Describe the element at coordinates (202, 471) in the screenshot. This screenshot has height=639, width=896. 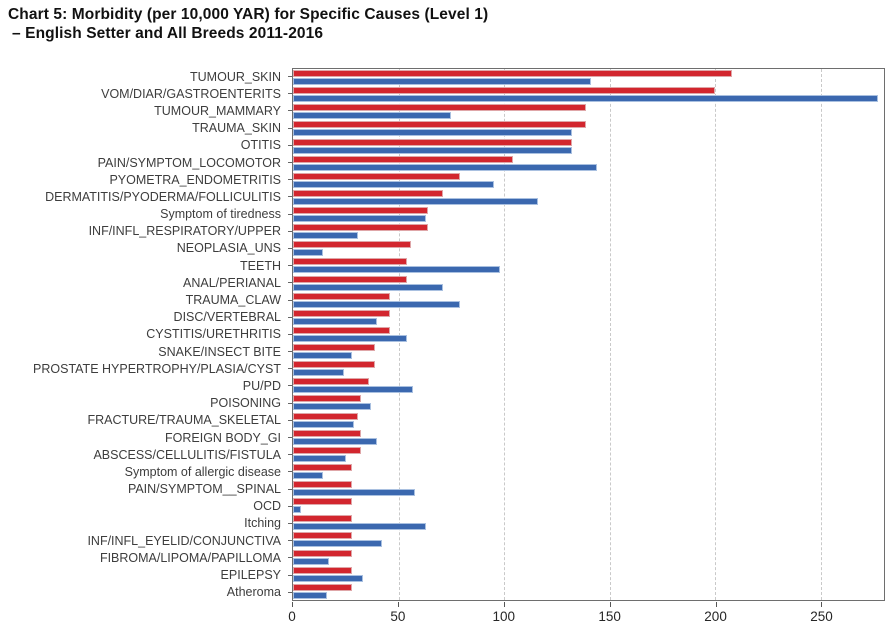
I see `category-label: Symptom of allergic disease` at that location.